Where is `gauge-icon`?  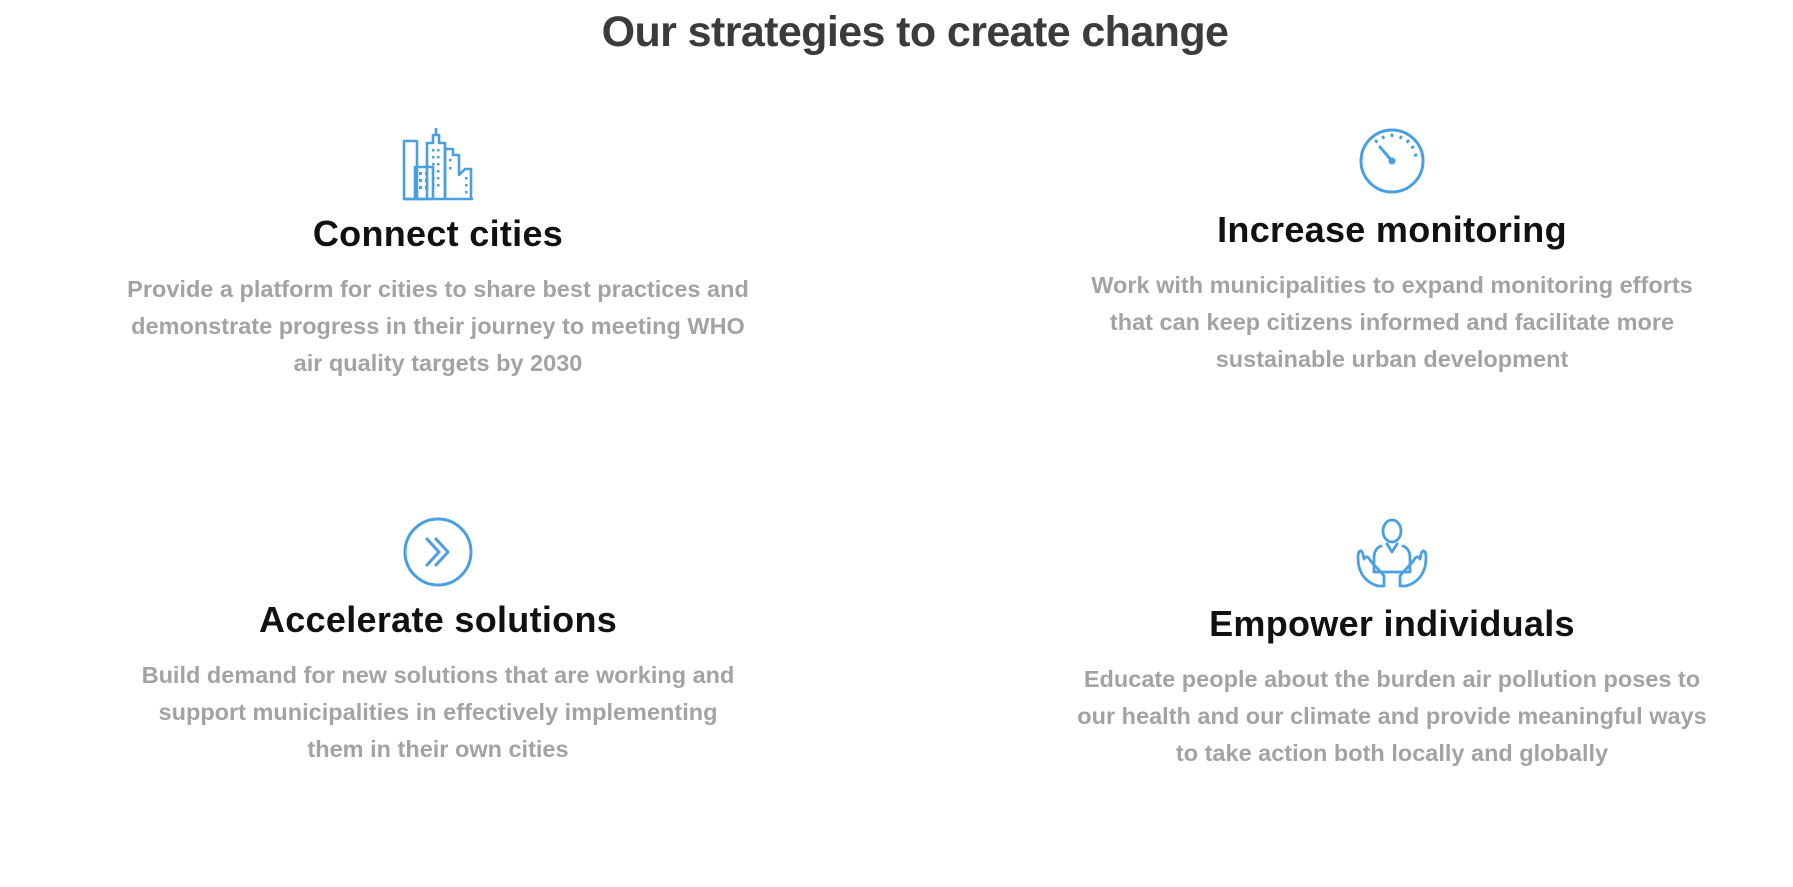
gauge-icon is located at coordinates (1392, 161).